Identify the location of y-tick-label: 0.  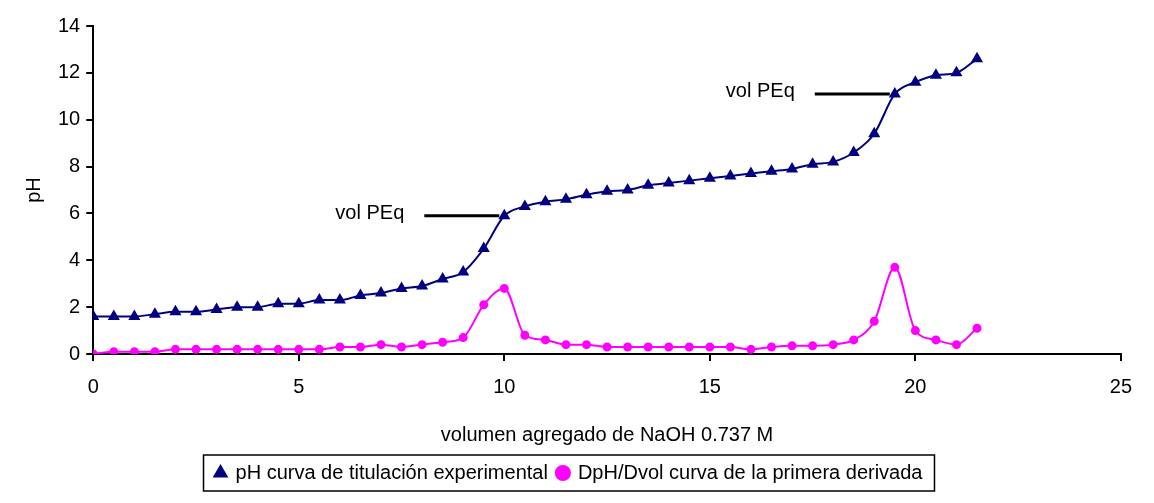
(75, 352).